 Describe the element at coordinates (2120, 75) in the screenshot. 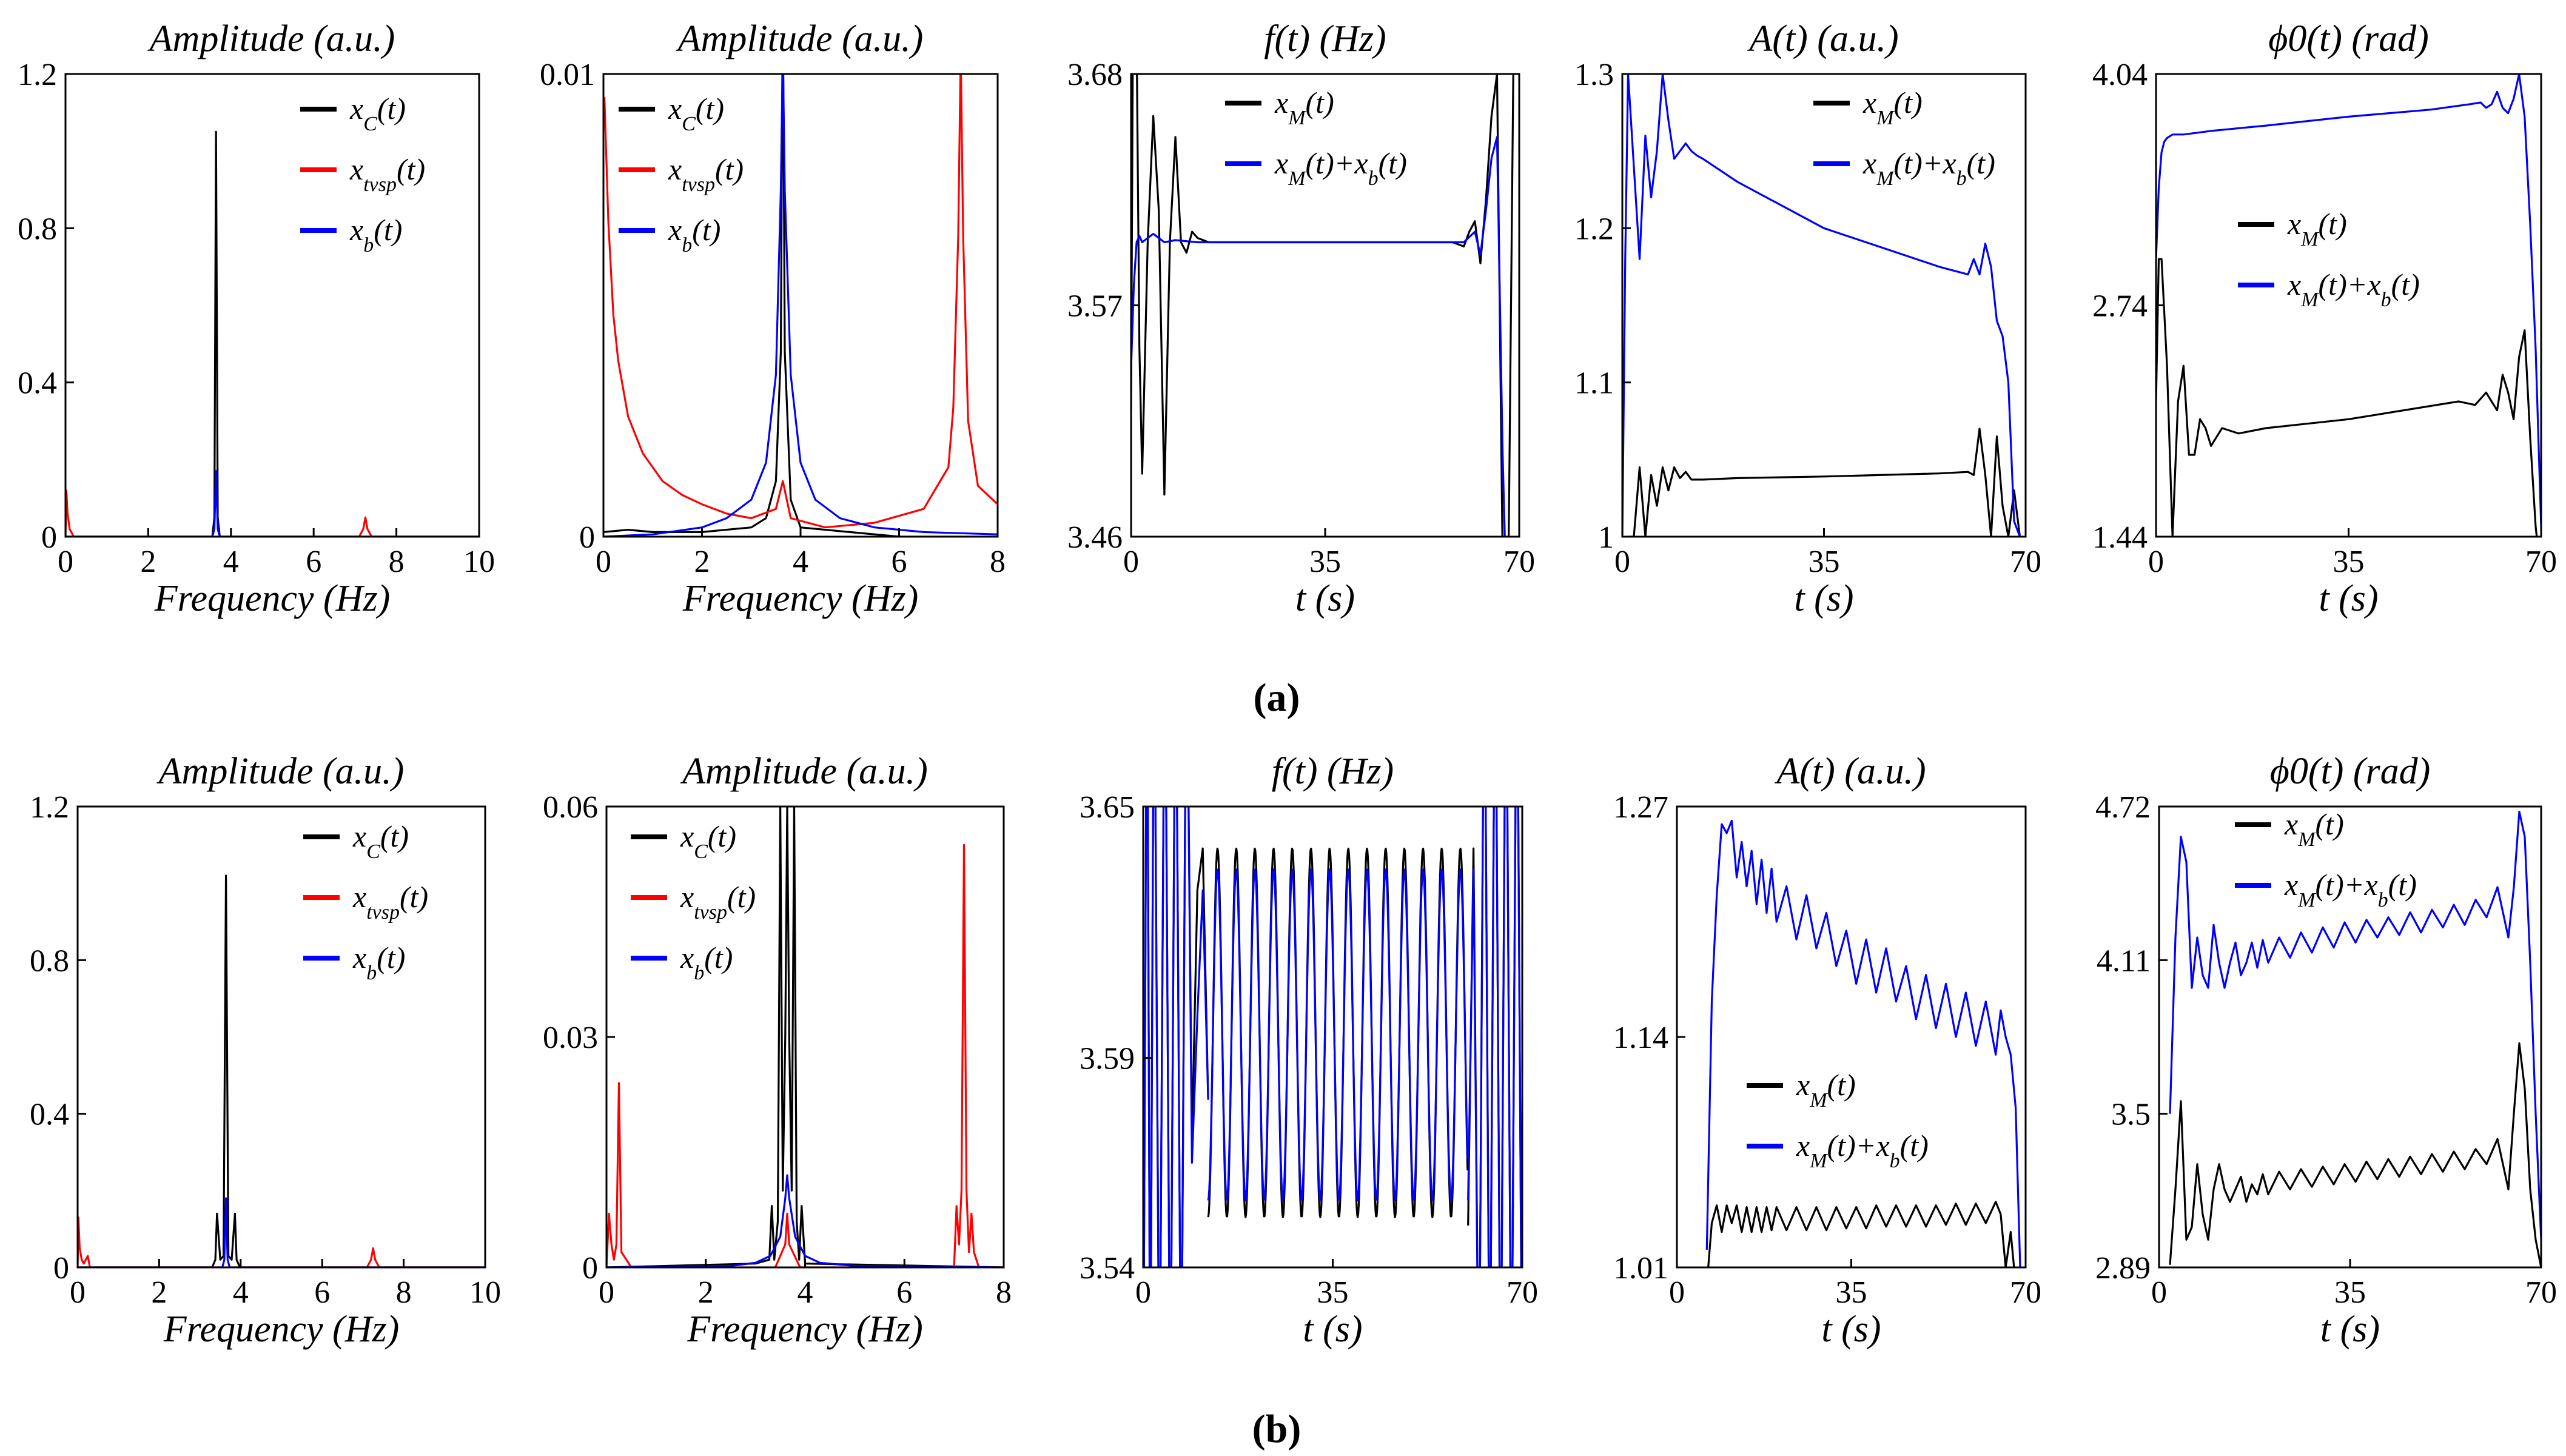

I see `y-tick-label: 4.04` at that location.